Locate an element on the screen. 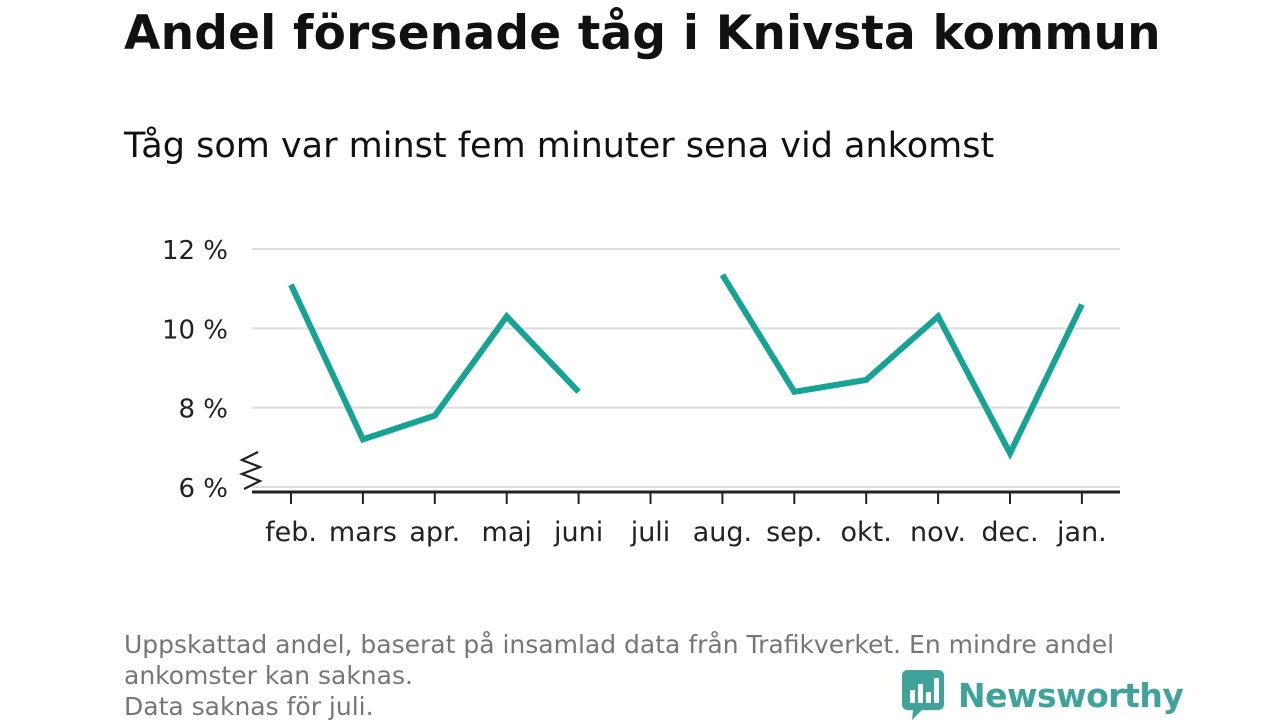  x-tick-label: aug. is located at coordinates (722, 532).